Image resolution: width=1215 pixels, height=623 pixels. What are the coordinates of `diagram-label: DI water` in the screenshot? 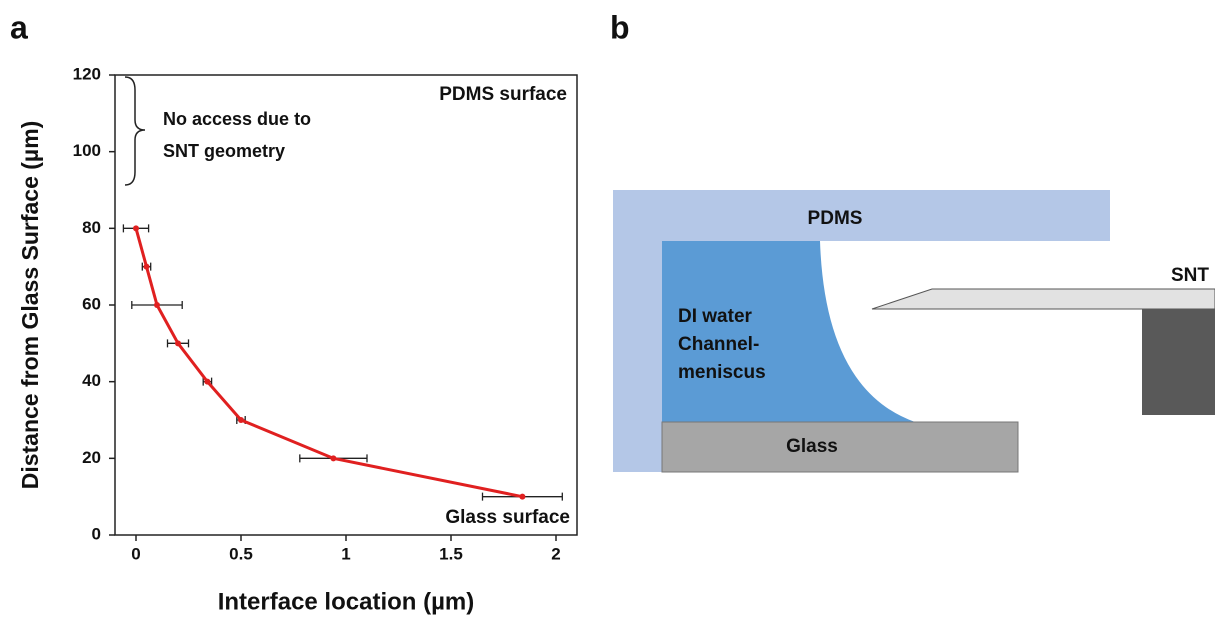 It's located at (715, 316).